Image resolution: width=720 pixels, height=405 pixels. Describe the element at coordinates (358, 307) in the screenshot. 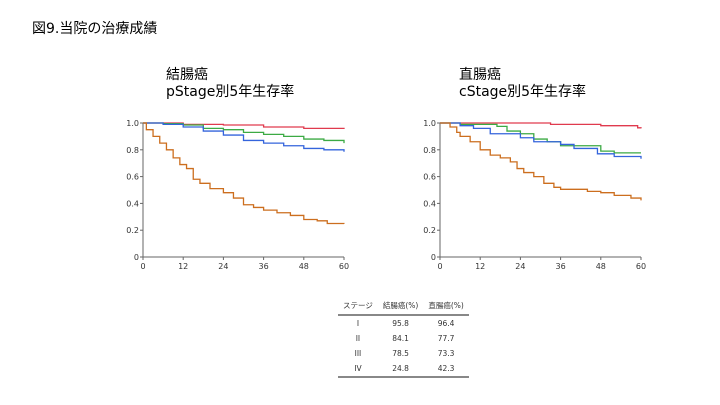

I see `table-header: ステージ` at that location.